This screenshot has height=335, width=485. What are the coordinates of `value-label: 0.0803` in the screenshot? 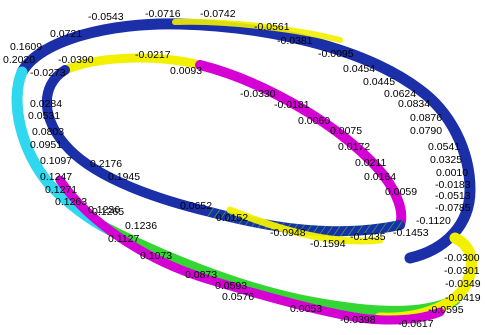 It's located at (48, 132).